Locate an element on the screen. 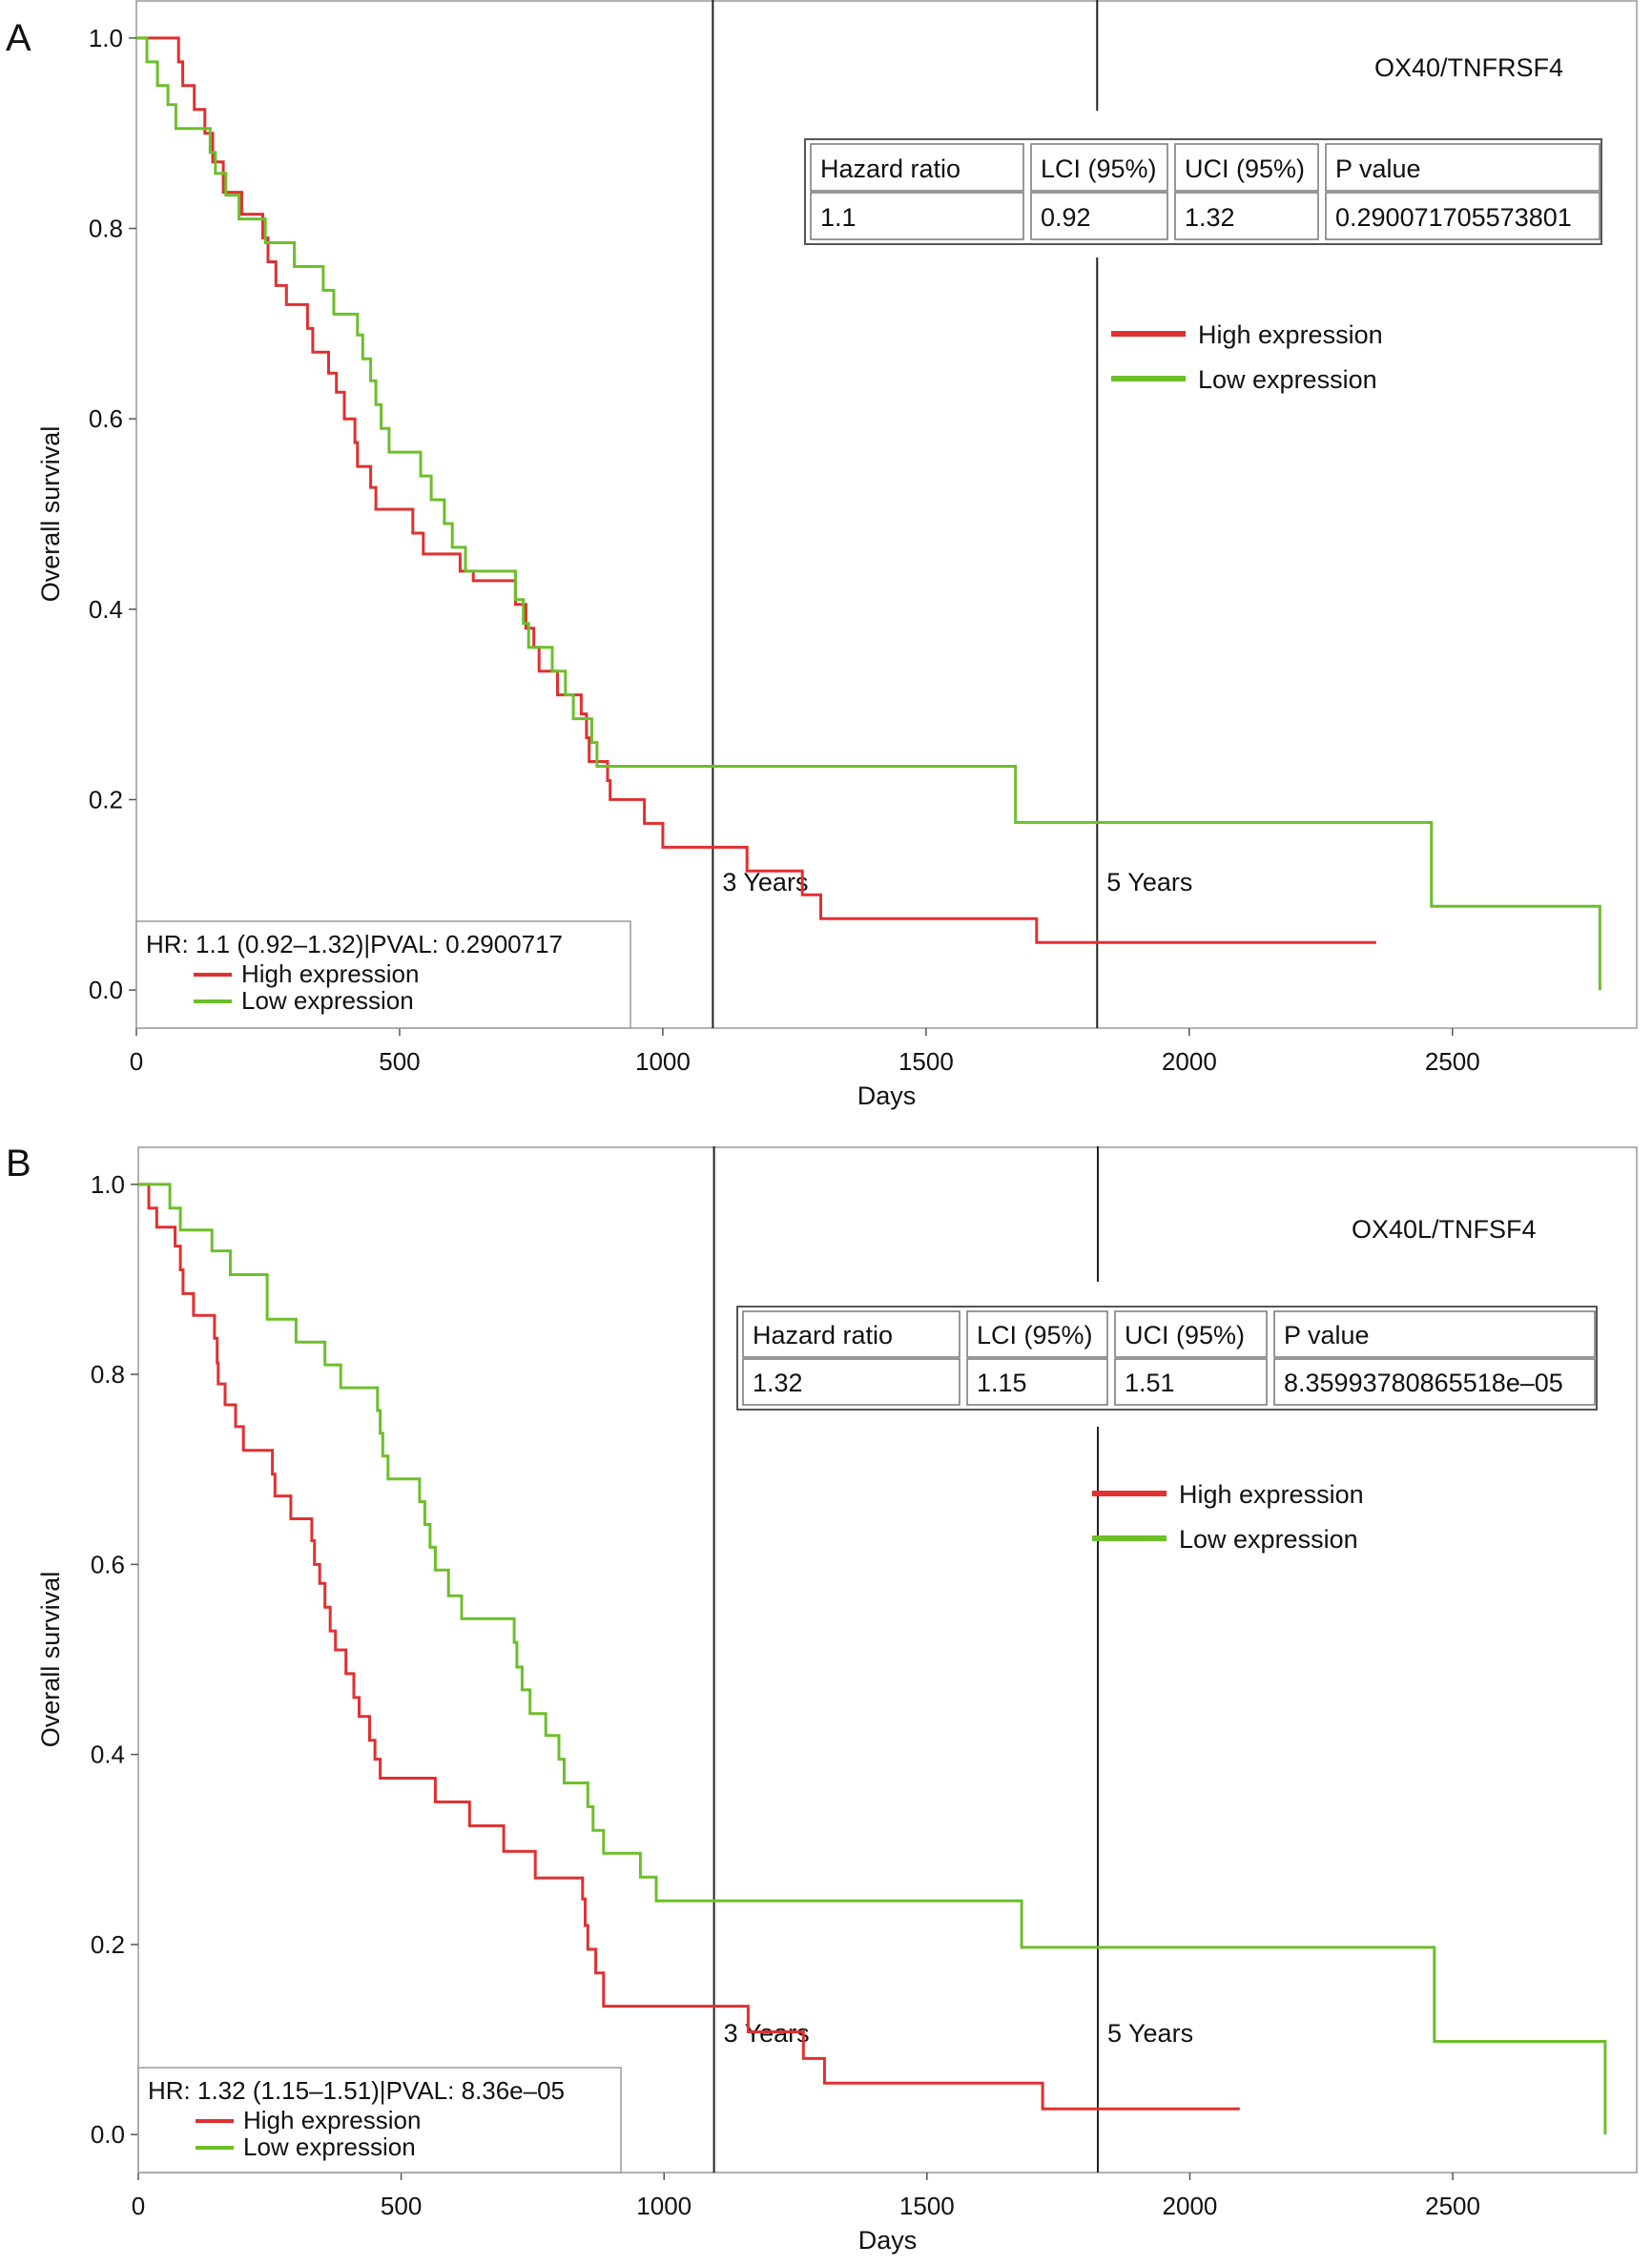 This screenshot has height=2266, width=1652. x-tick-label-b: 1000 is located at coordinates (664, 2206).